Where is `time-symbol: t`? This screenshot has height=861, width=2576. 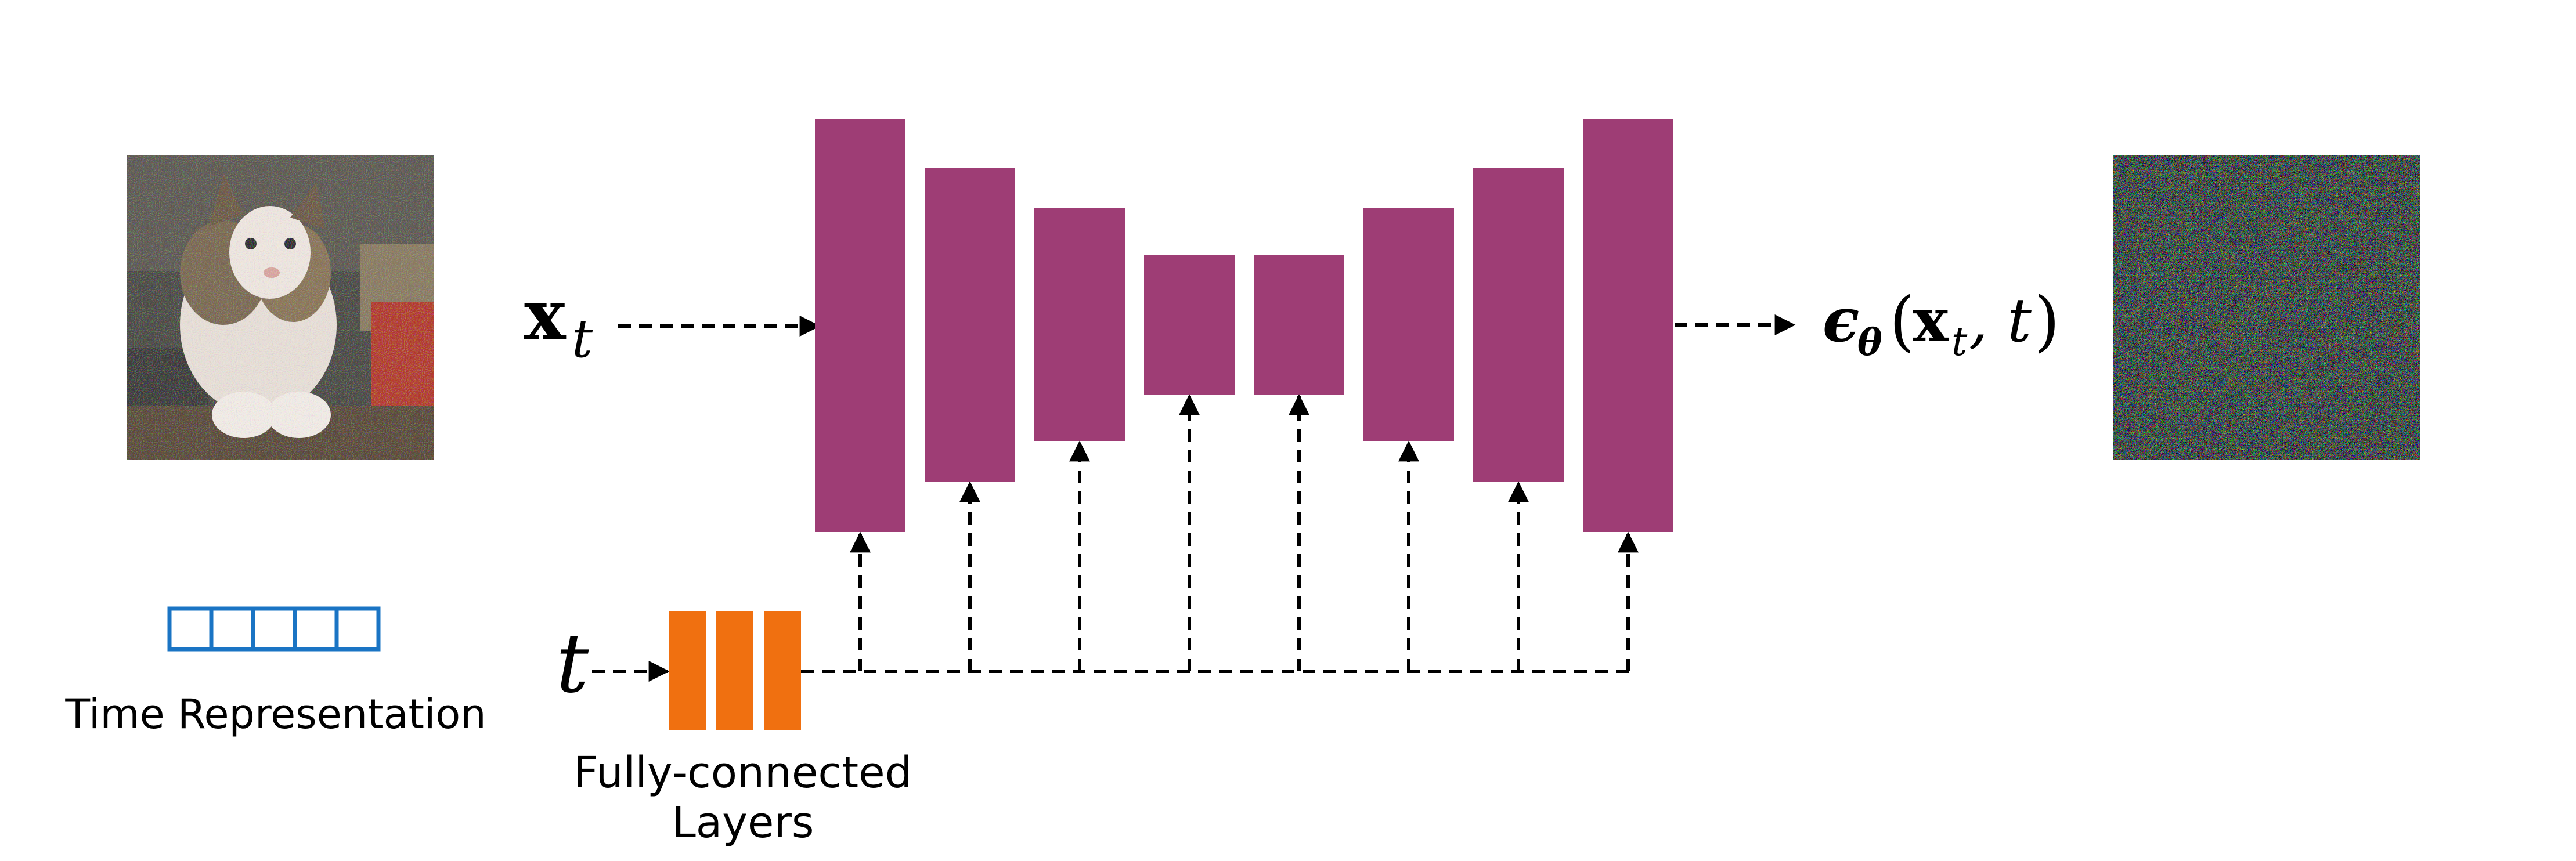
time-symbol: t is located at coordinates (573, 664).